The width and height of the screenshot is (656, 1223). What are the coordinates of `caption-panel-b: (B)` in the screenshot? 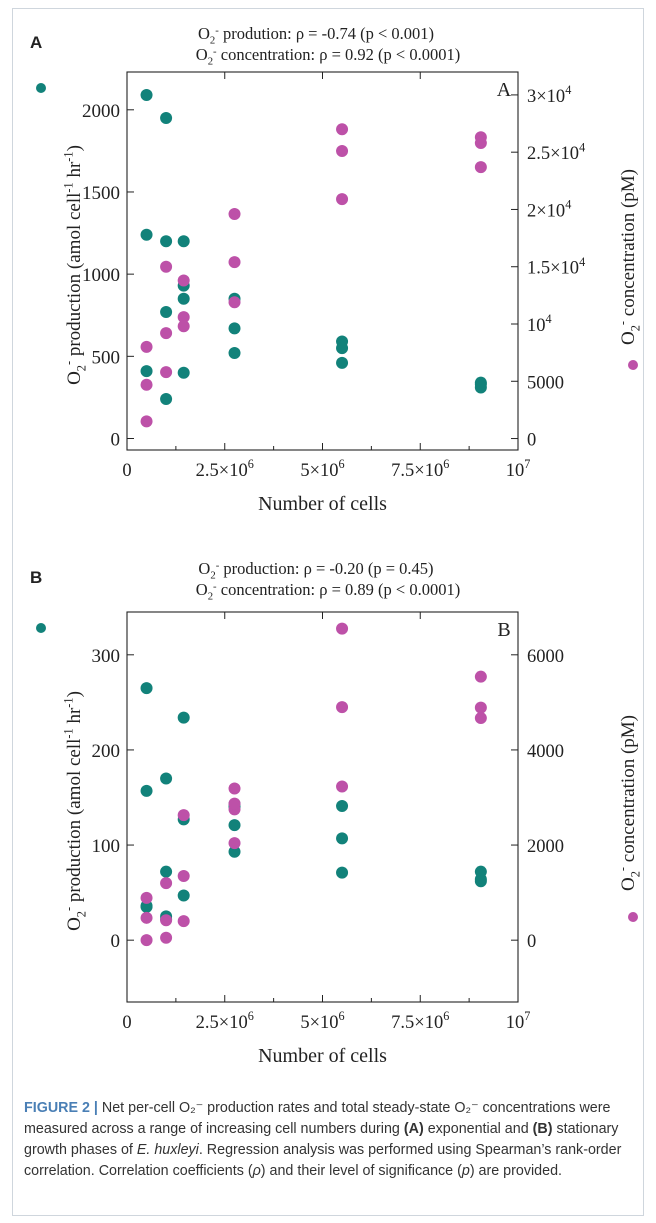 It's located at (542, 1129).